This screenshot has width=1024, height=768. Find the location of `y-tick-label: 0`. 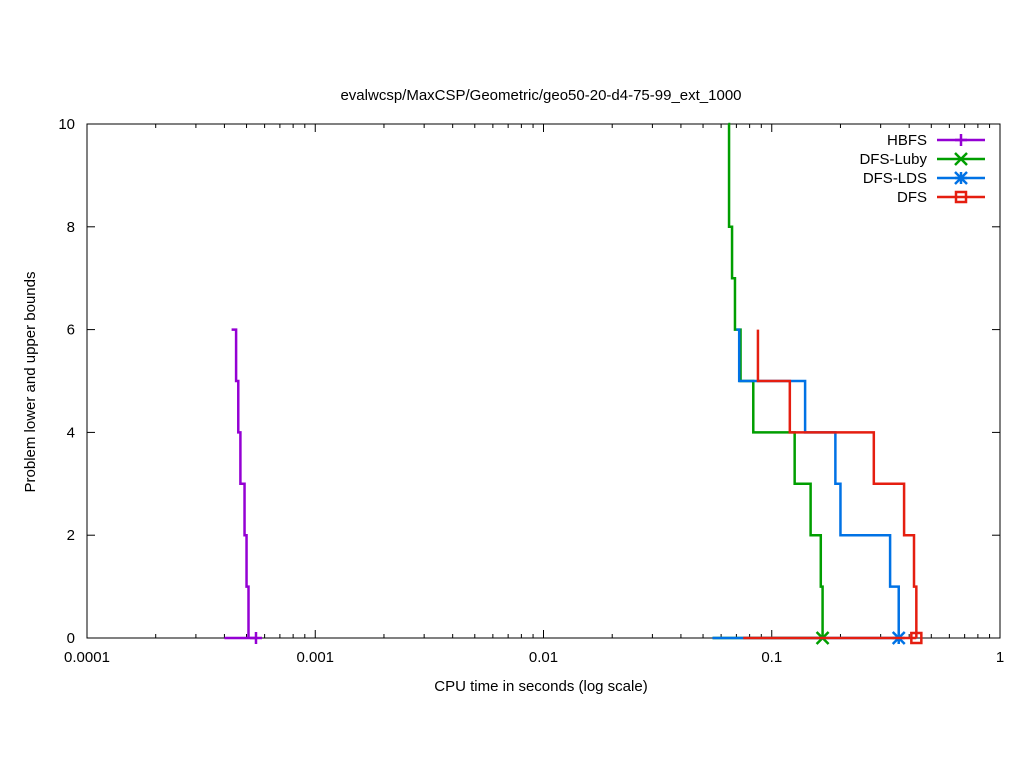

y-tick-label: 0 is located at coordinates (71, 638).